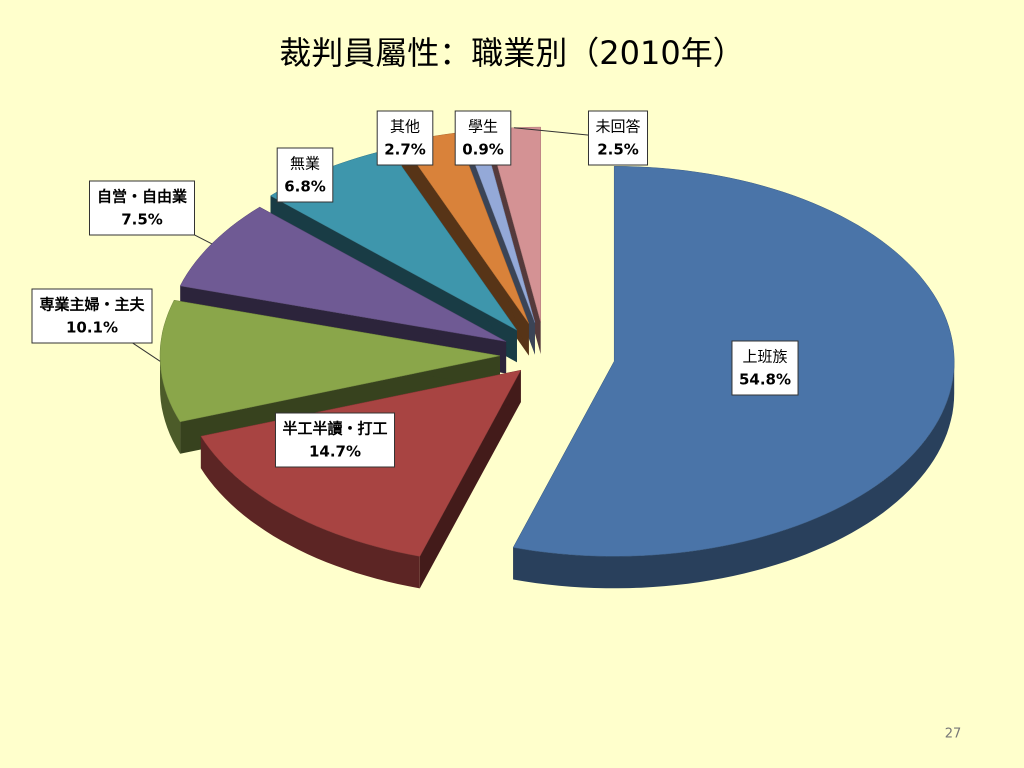  What do you see at coordinates (764, 357) in the screenshot?
I see `category-label: 上班族` at bounding box center [764, 357].